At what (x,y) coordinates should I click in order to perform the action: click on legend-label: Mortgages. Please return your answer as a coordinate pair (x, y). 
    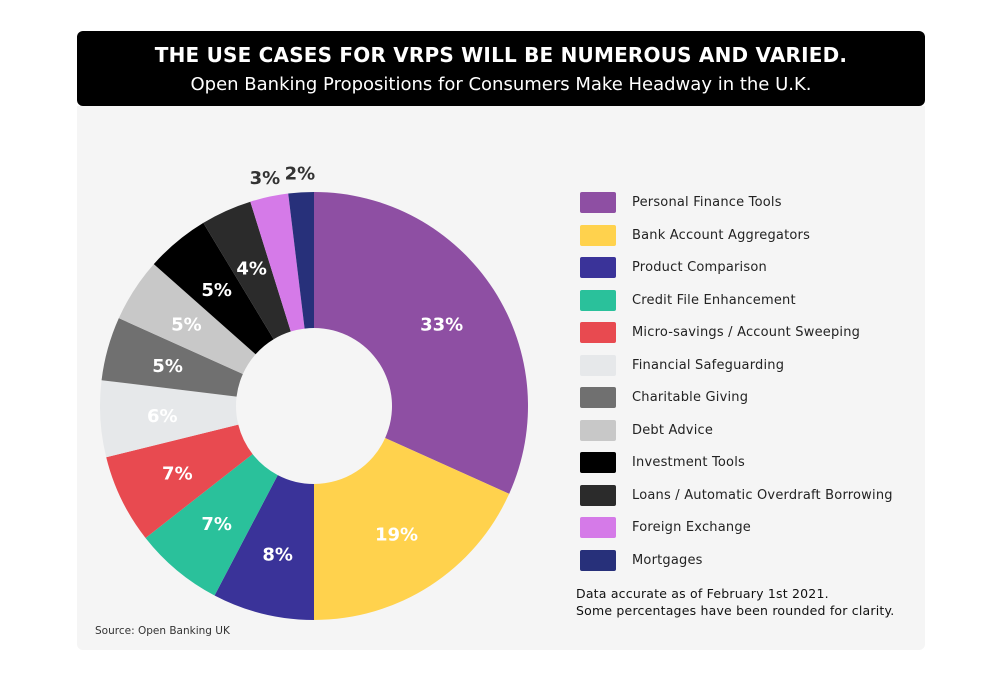
    Looking at the image, I should click on (667, 560).